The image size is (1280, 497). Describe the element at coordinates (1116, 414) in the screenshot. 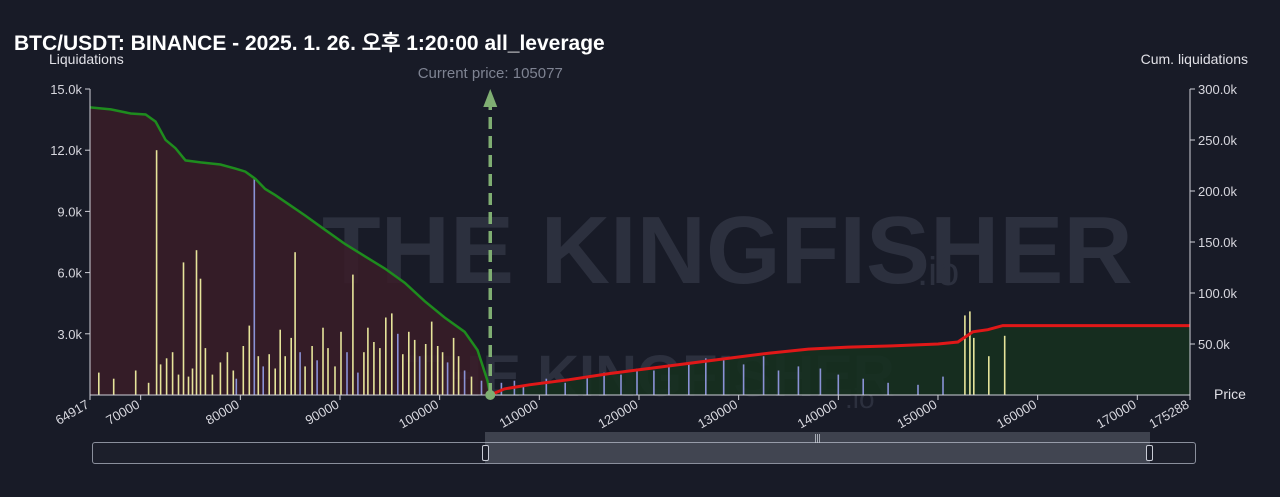

I see `x-tick-label: 170000` at that location.